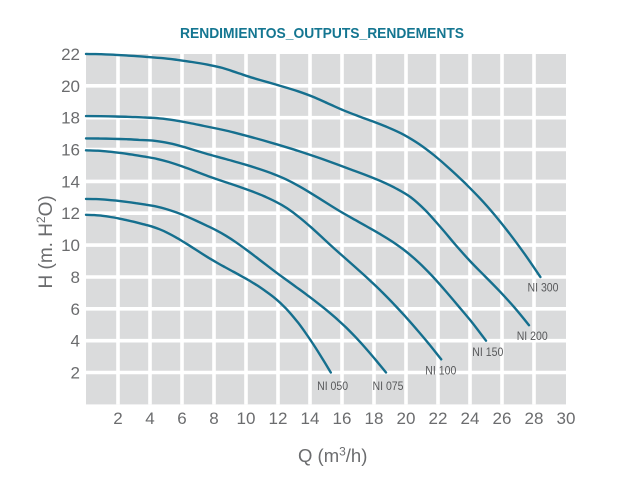 The width and height of the screenshot is (620, 498). I want to click on svg-text: NI 050, so click(332, 386).